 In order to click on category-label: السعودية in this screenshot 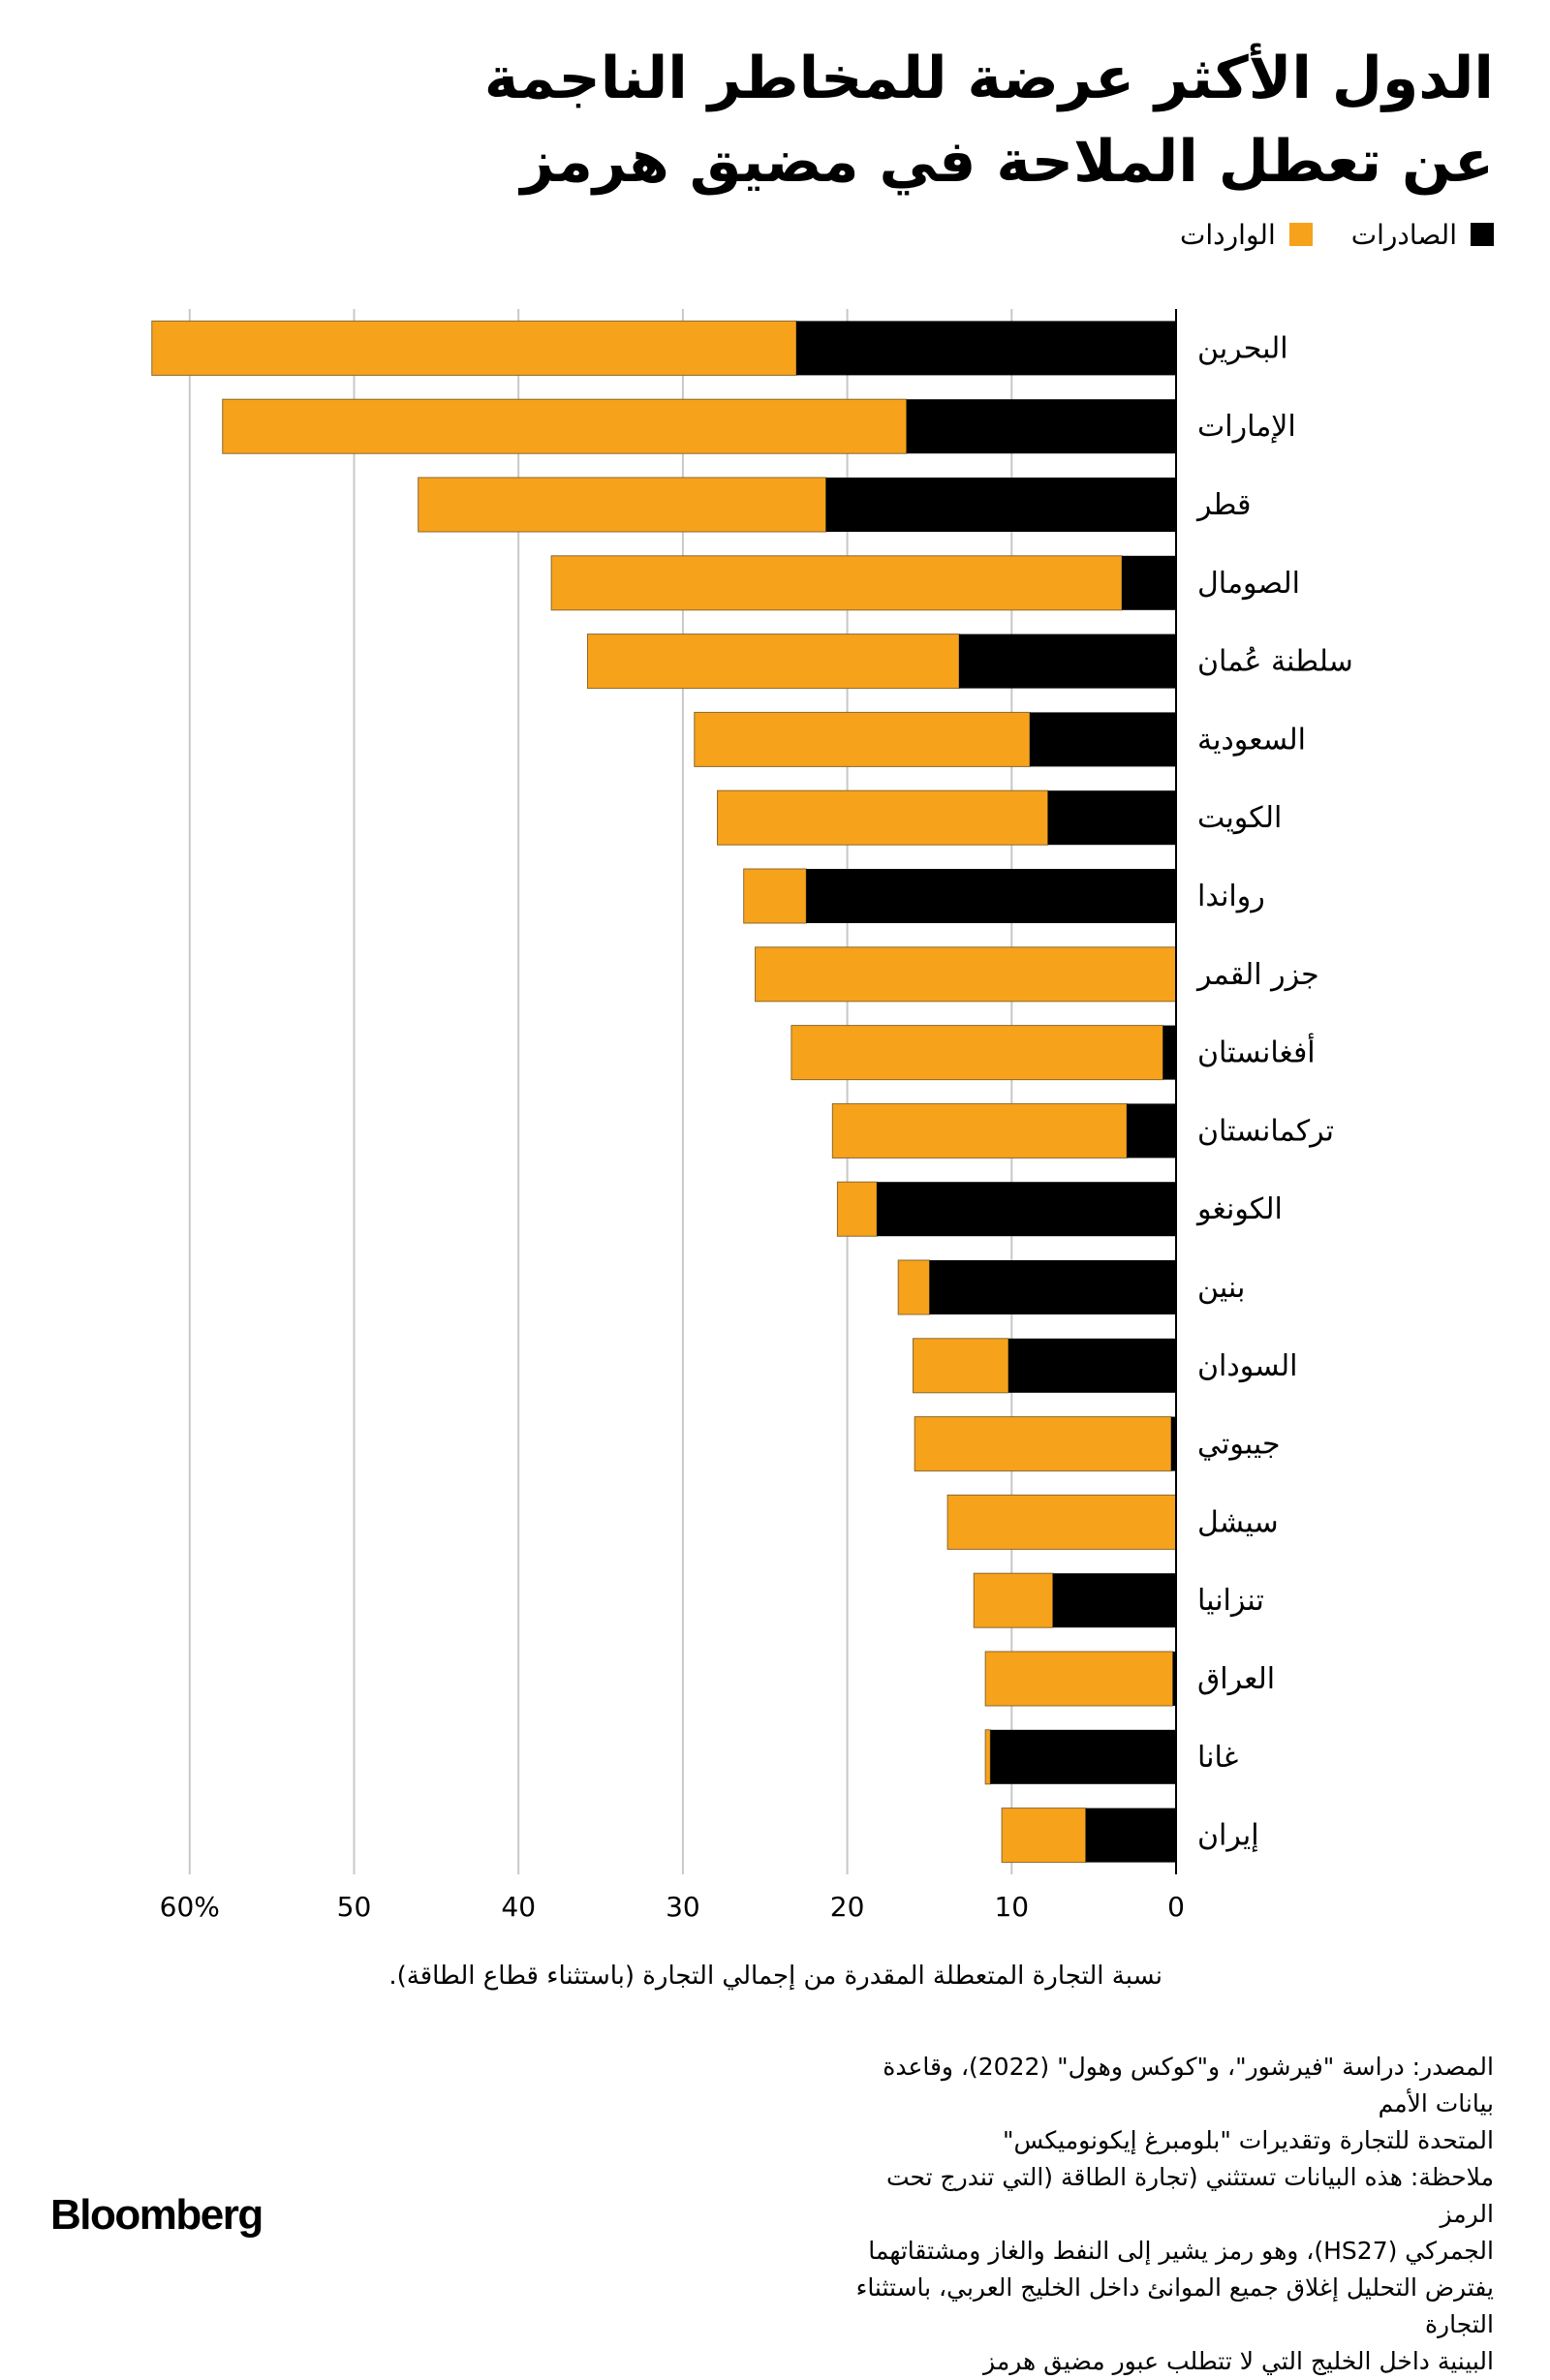, I will do `click(1251, 740)`.